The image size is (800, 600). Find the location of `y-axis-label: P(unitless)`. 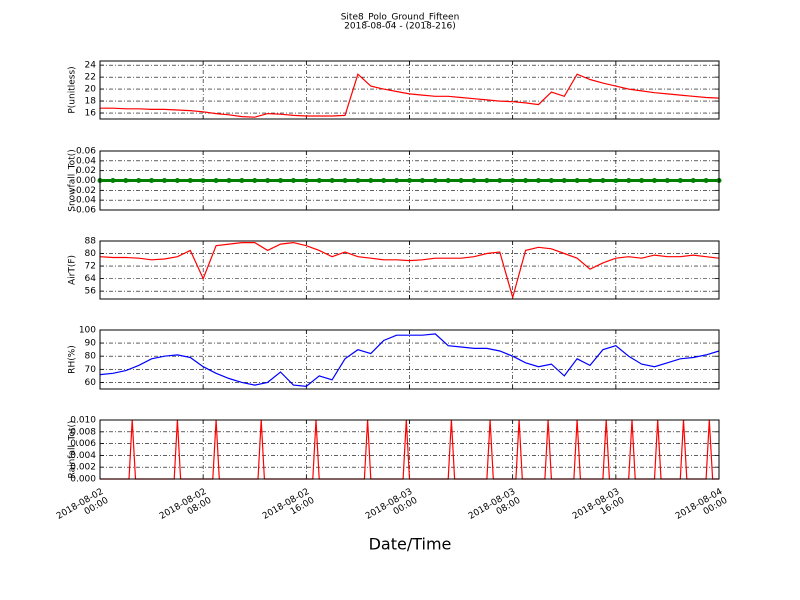

y-axis-label: P(unitless) is located at coordinates (73, 89).